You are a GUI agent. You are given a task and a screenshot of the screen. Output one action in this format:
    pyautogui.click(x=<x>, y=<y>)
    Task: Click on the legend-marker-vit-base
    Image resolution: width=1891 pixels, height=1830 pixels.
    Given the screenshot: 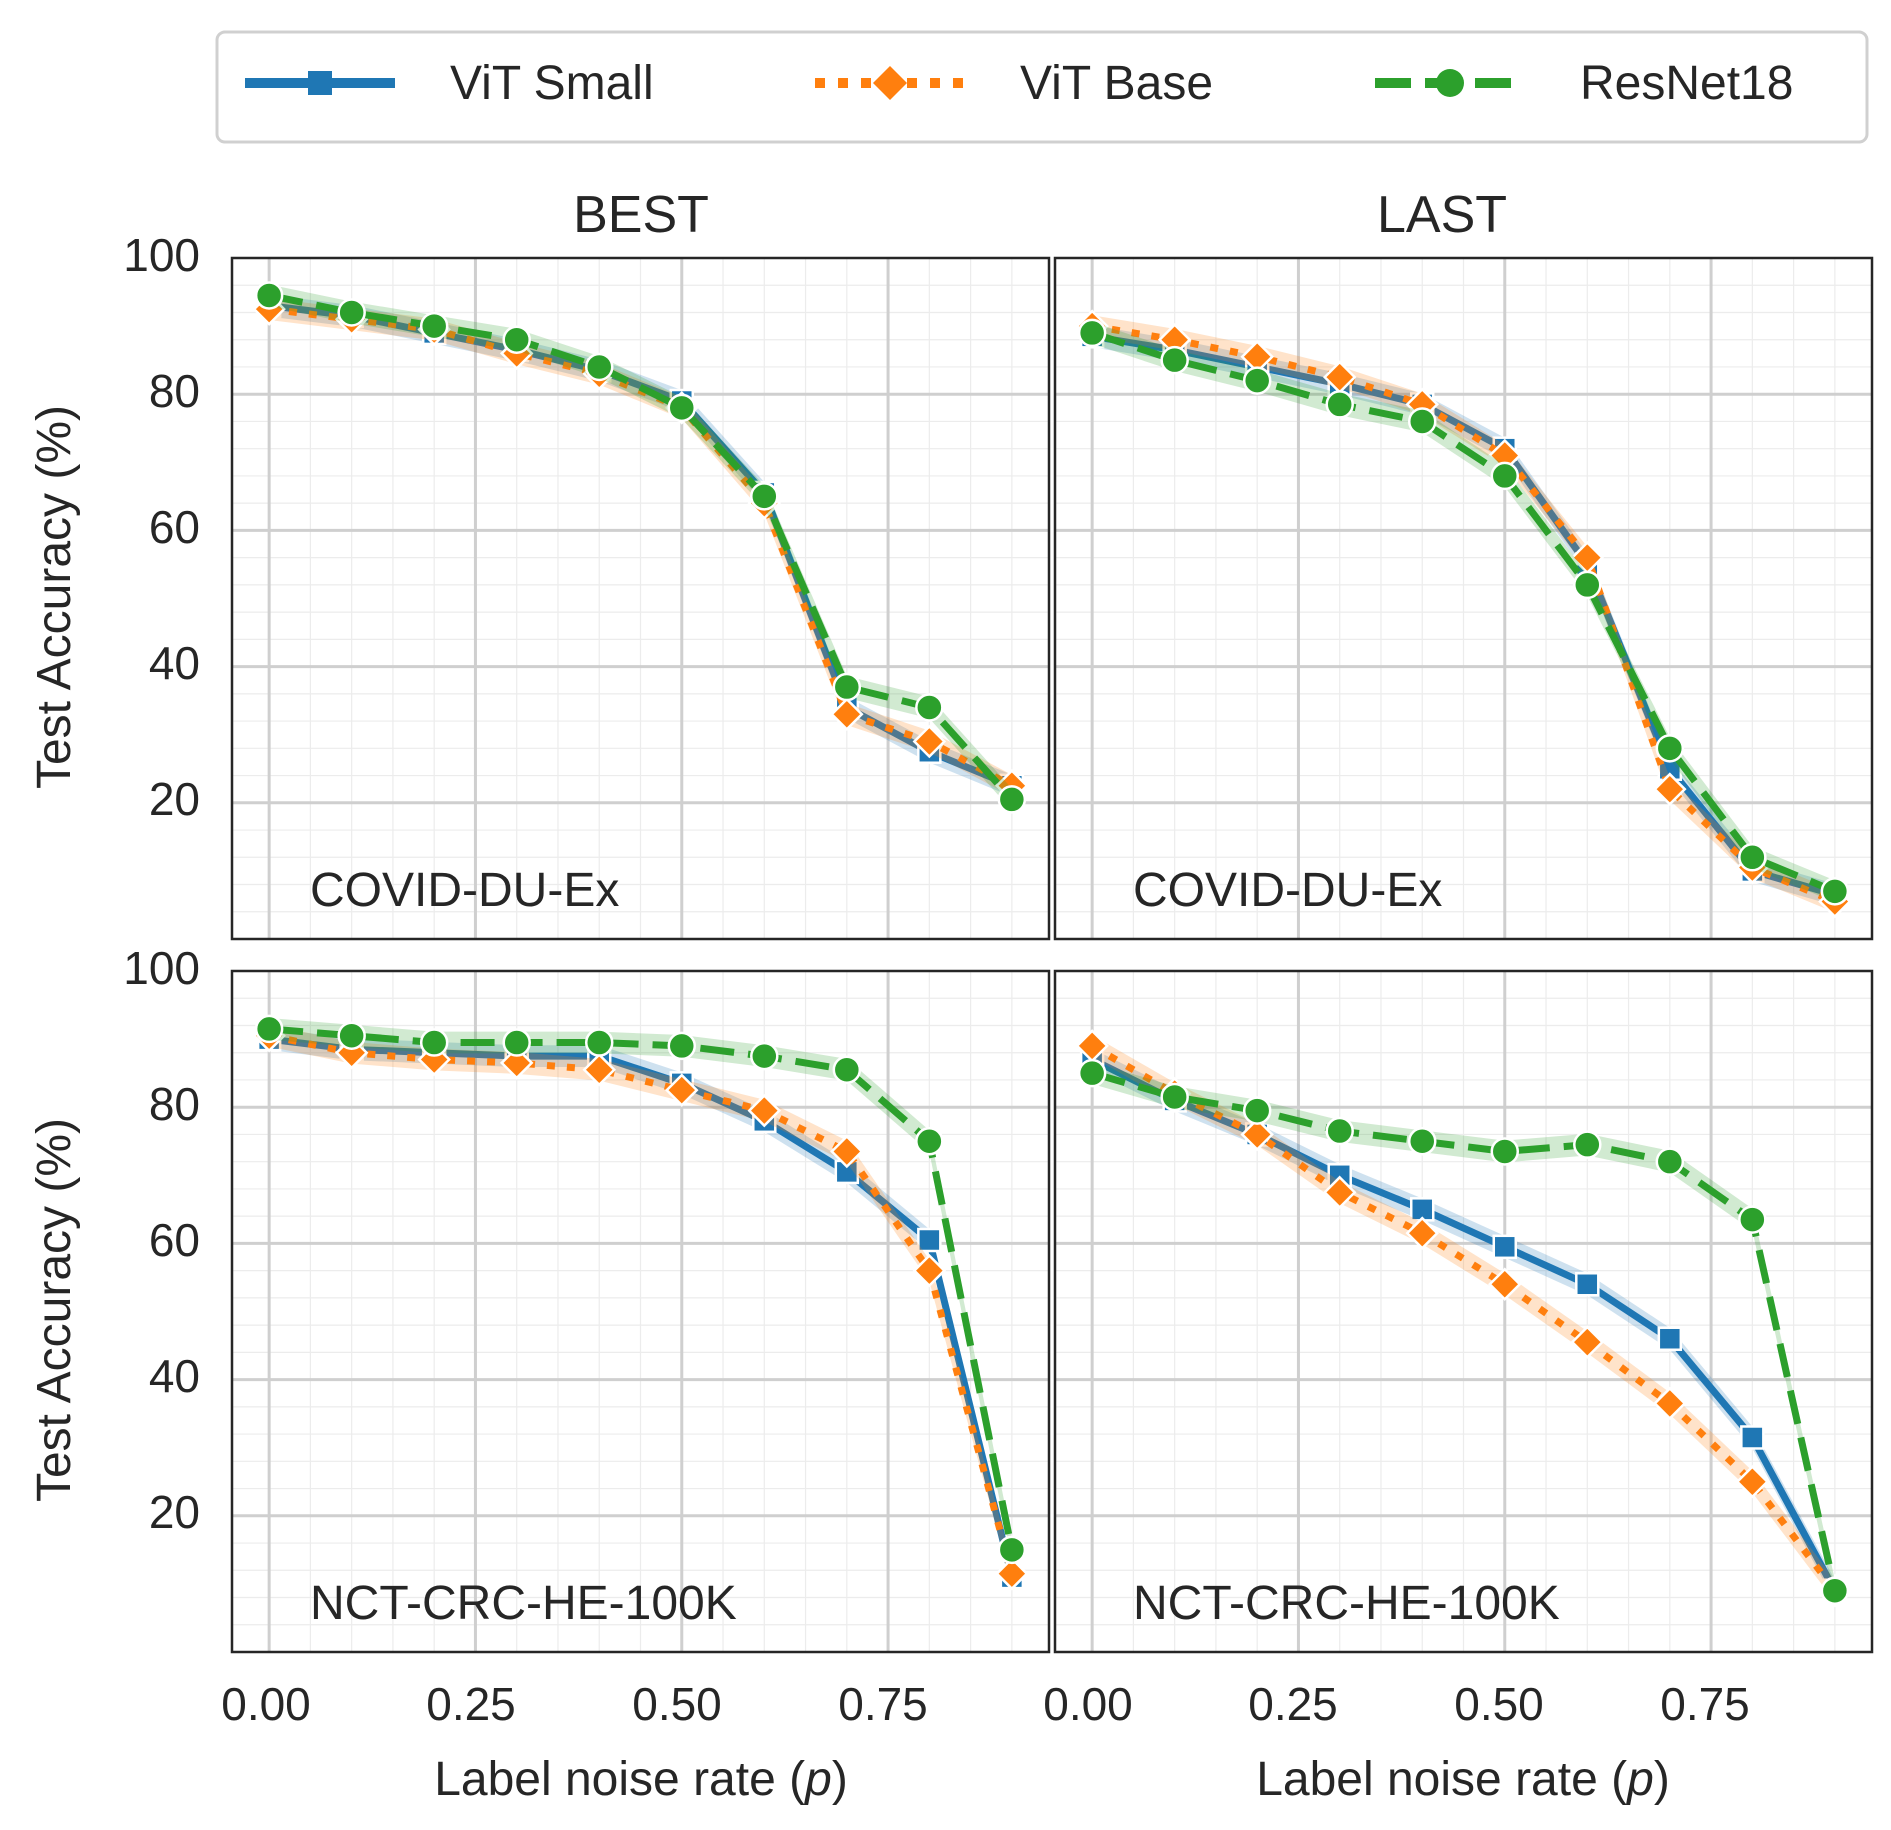 What is the action you would take?
    pyautogui.click(x=890, y=83)
    